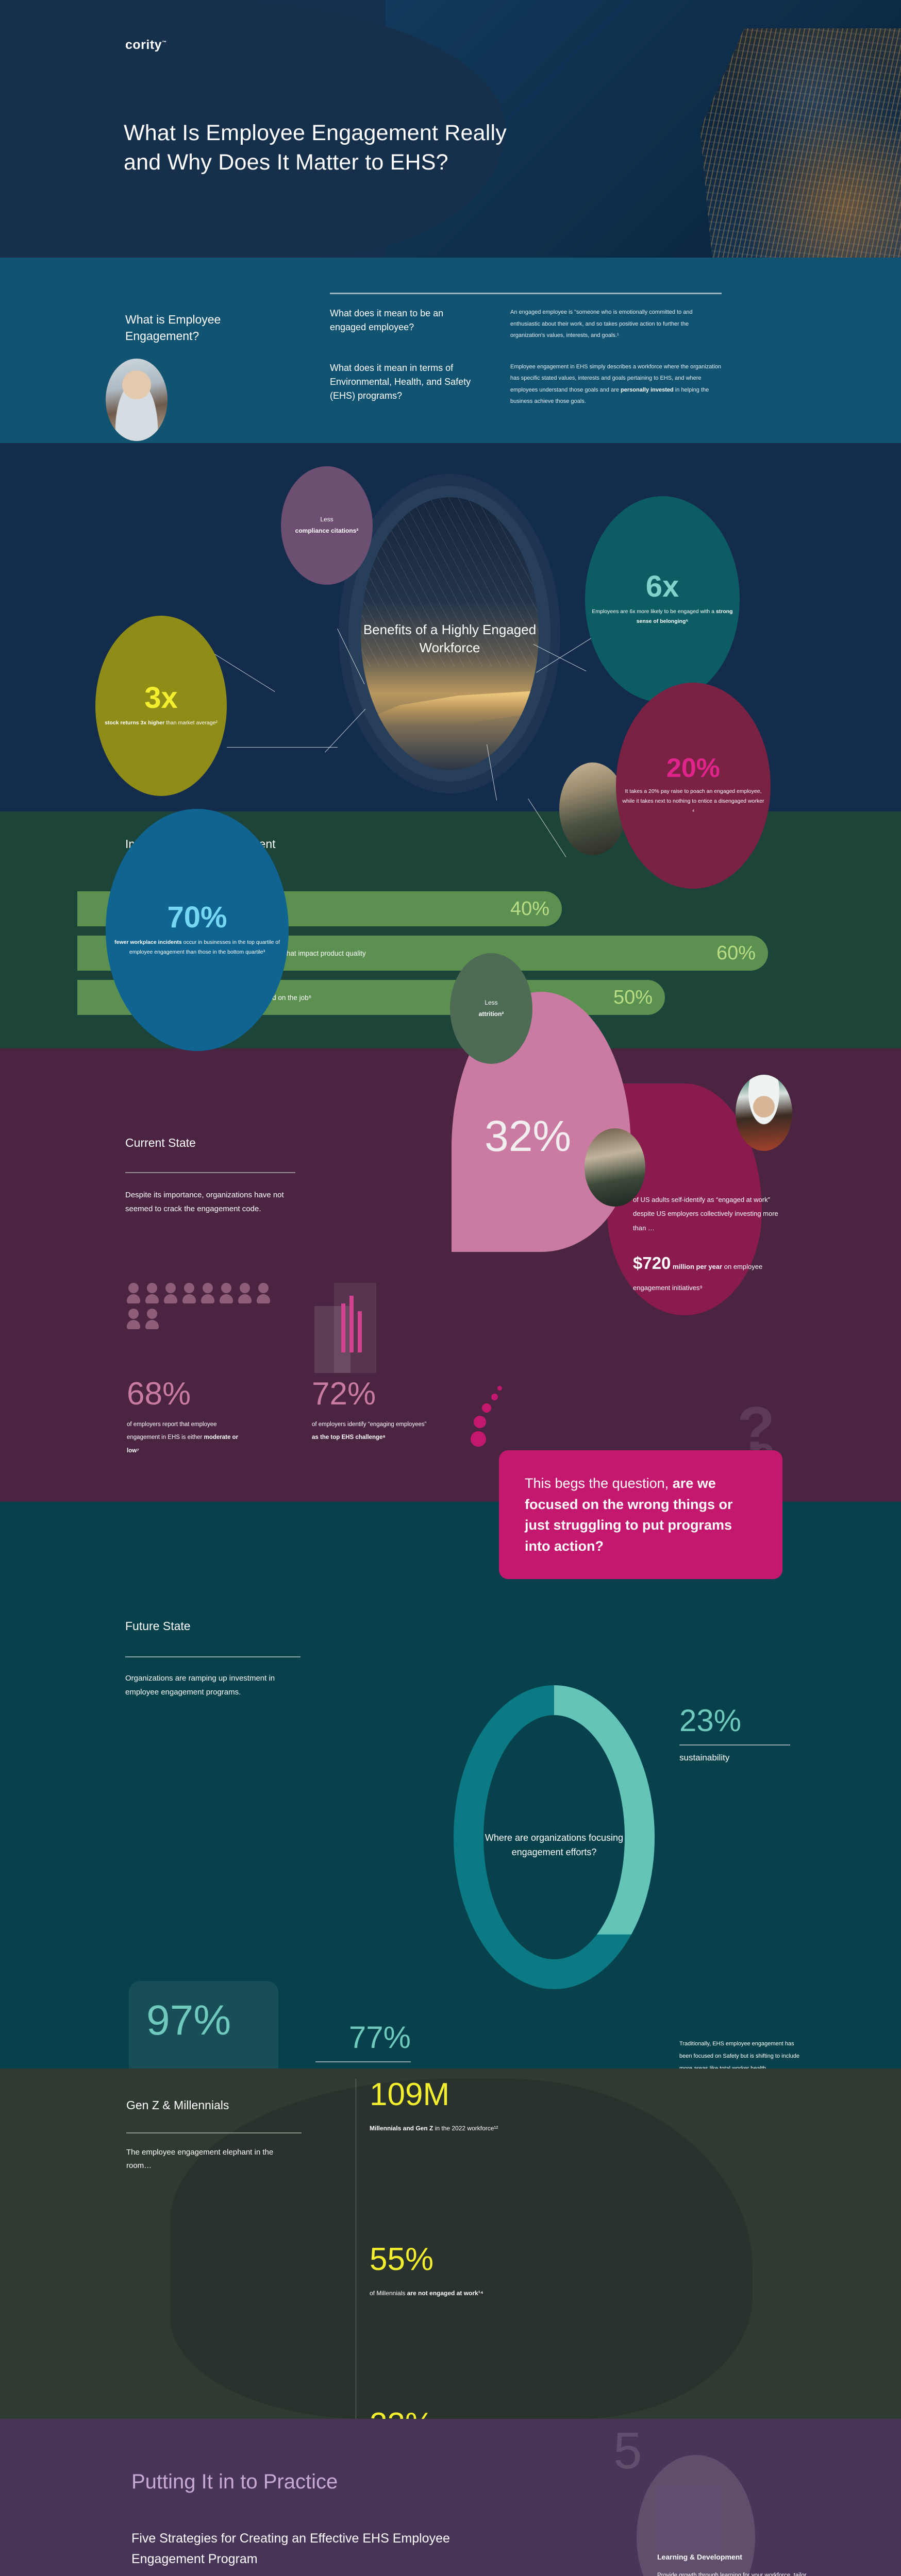 This screenshot has height=2576, width=901. Describe the element at coordinates (202, 1306) in the screenshot. I see `people-icons-group` at that location.